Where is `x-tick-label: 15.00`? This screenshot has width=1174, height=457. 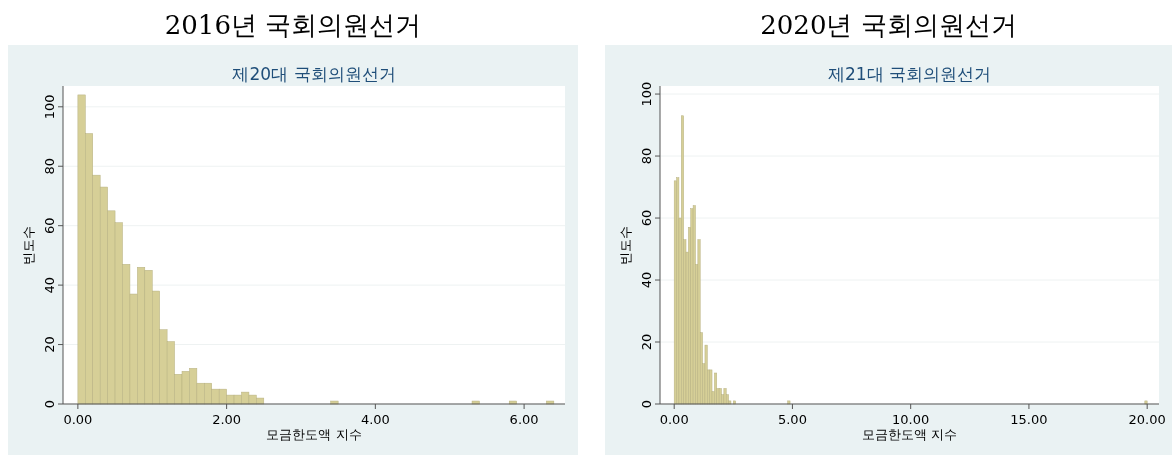
x-tick-label: 15.00 is located at coordinates (1029, 419).